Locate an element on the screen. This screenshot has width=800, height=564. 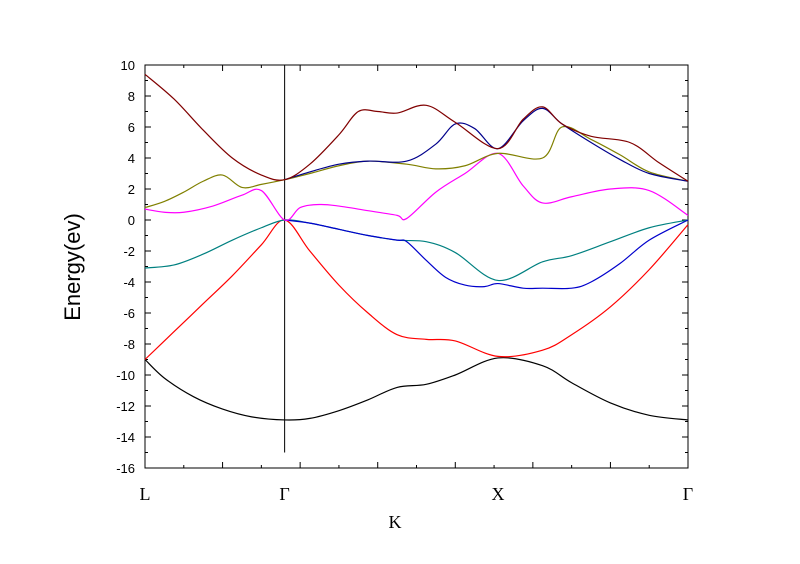
y-tick-label: -14 is located at coordinates (125, 437).